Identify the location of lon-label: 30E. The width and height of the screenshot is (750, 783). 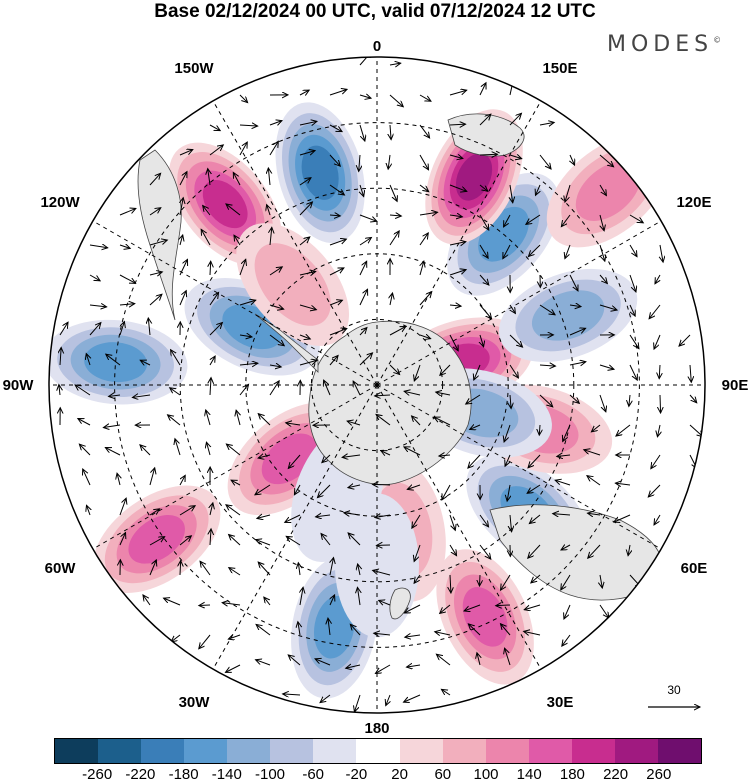
(560, 702).